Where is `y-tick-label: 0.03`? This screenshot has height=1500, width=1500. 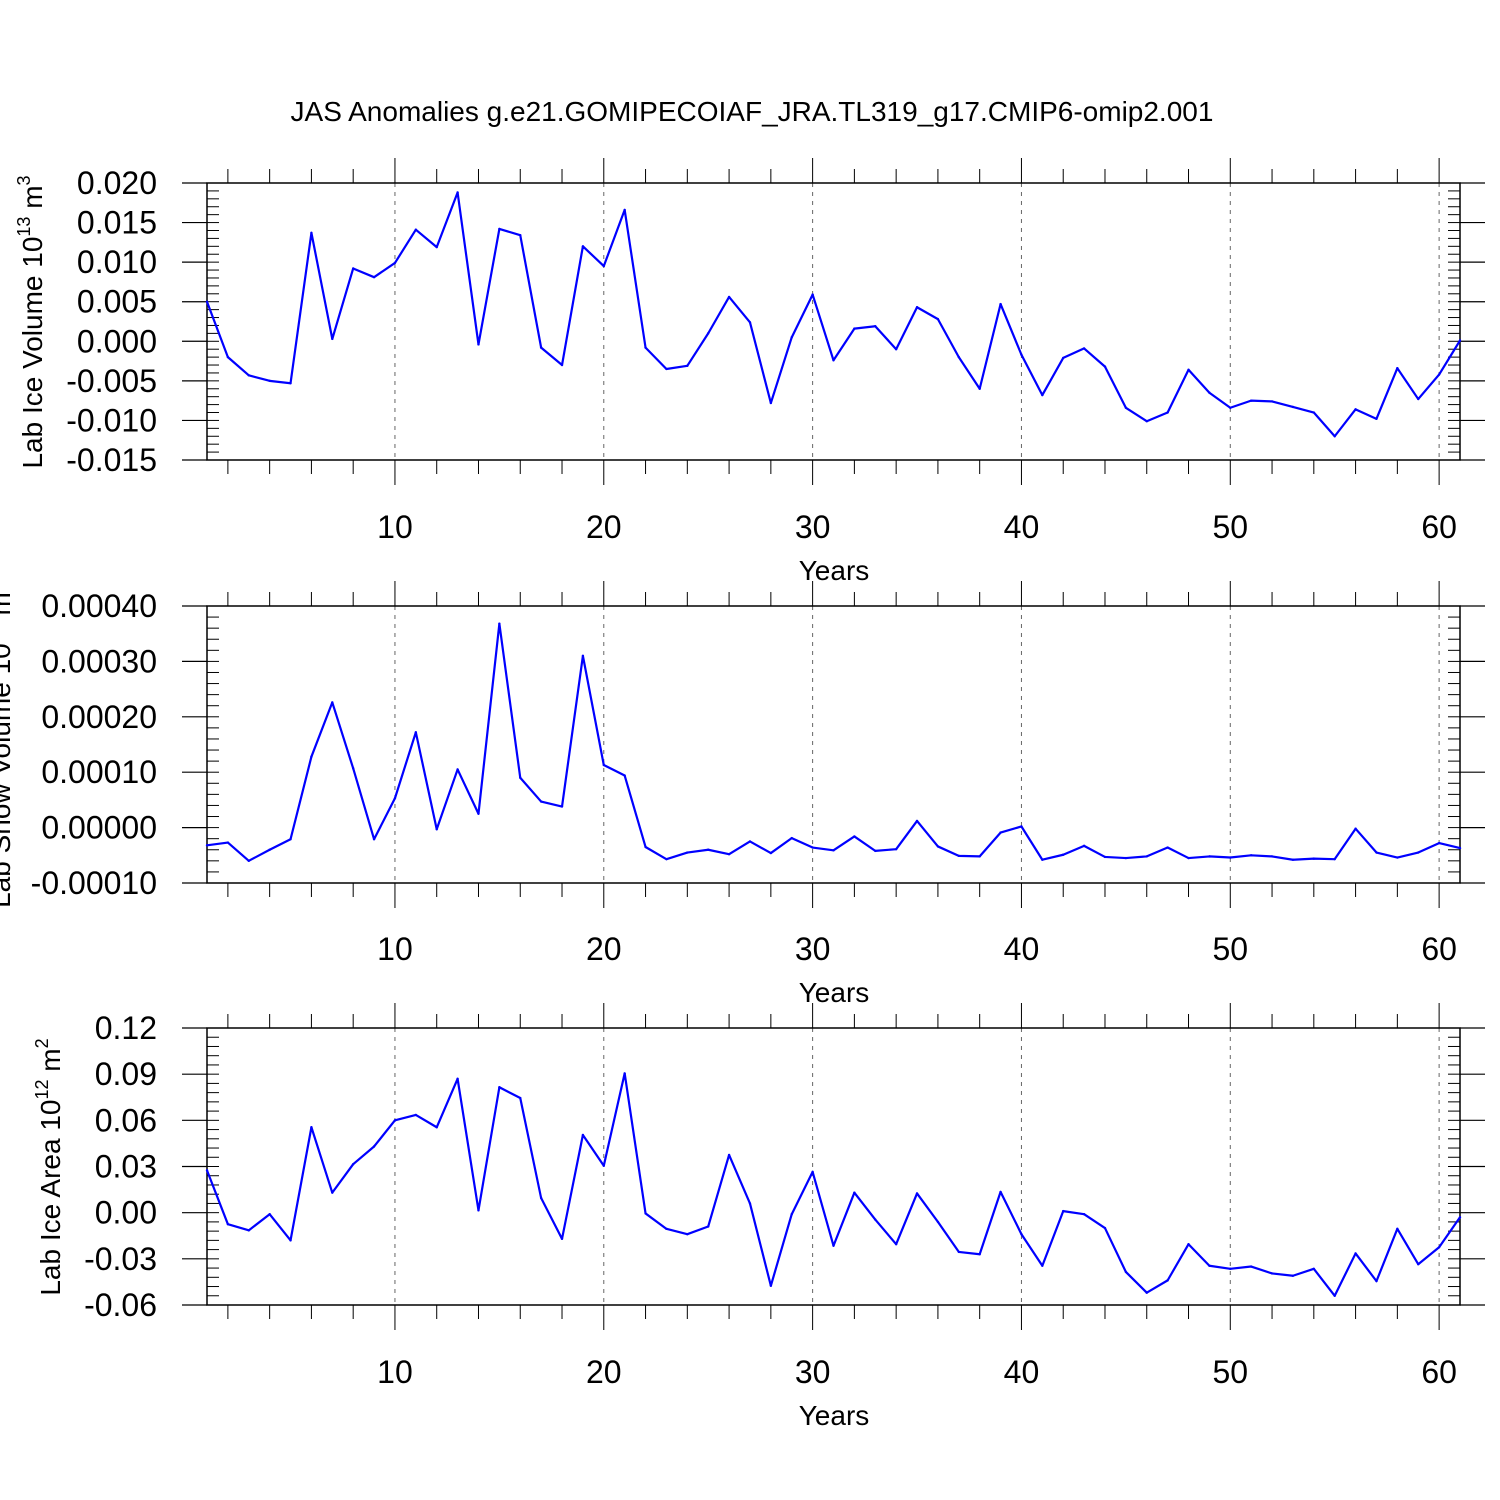
y-tick-label: 0.03 is located at coordinates (126, 1167).